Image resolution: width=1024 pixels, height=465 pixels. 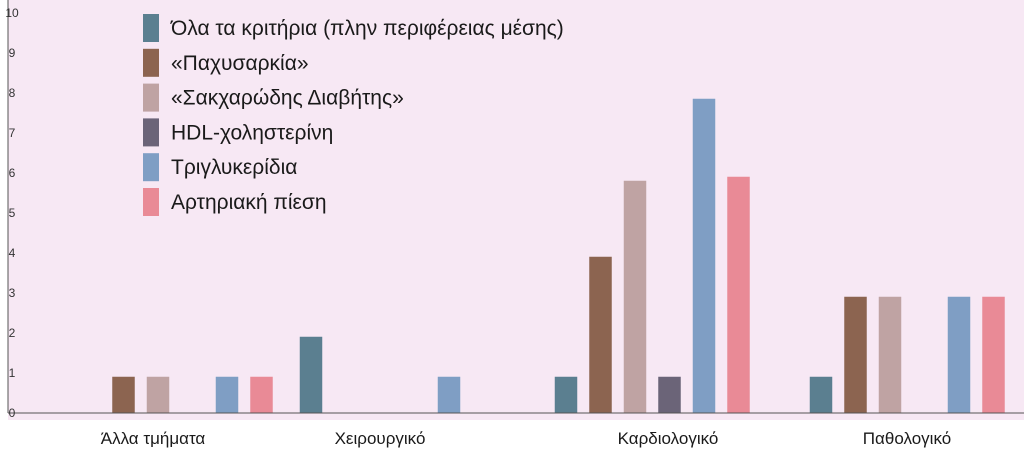 I want to click on x-category-label: Χειρουργικό, so click(x=380, y=438).